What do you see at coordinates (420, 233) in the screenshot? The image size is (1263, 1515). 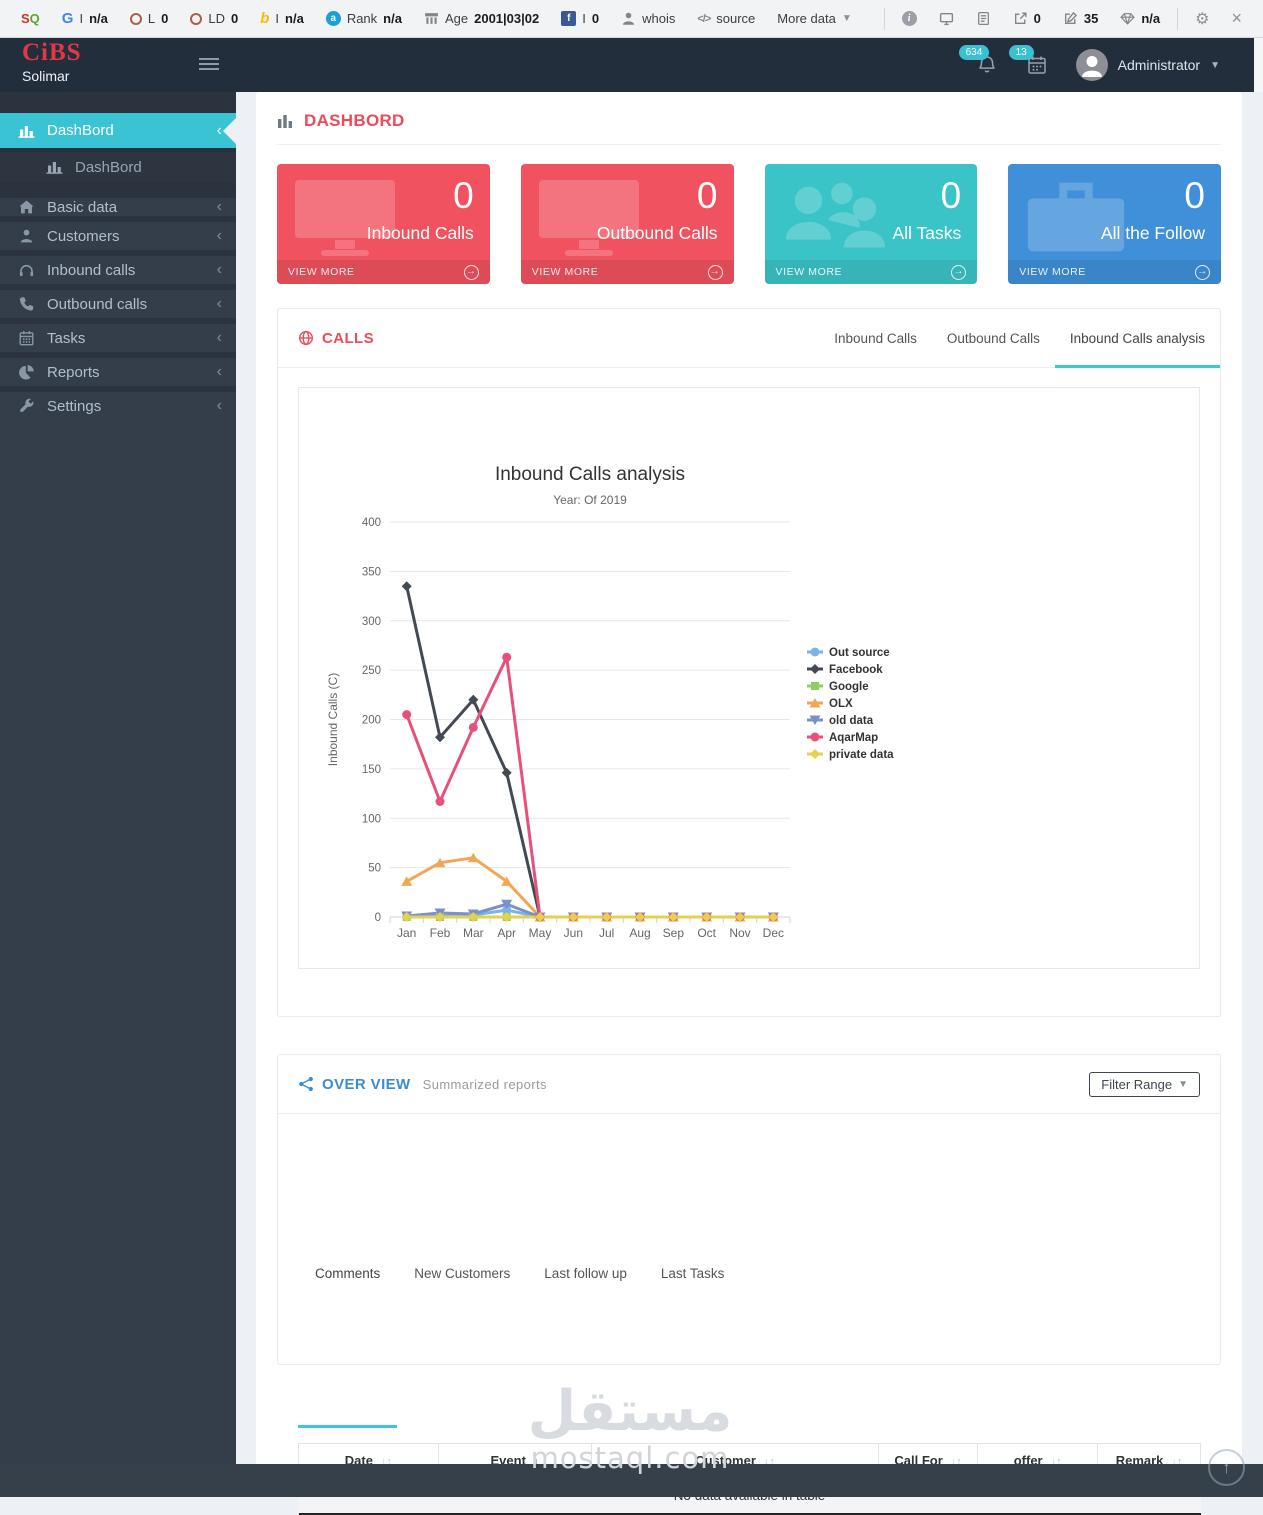 I see `stat-card-label: Inbound Calls` at bounding box center [420, 233].